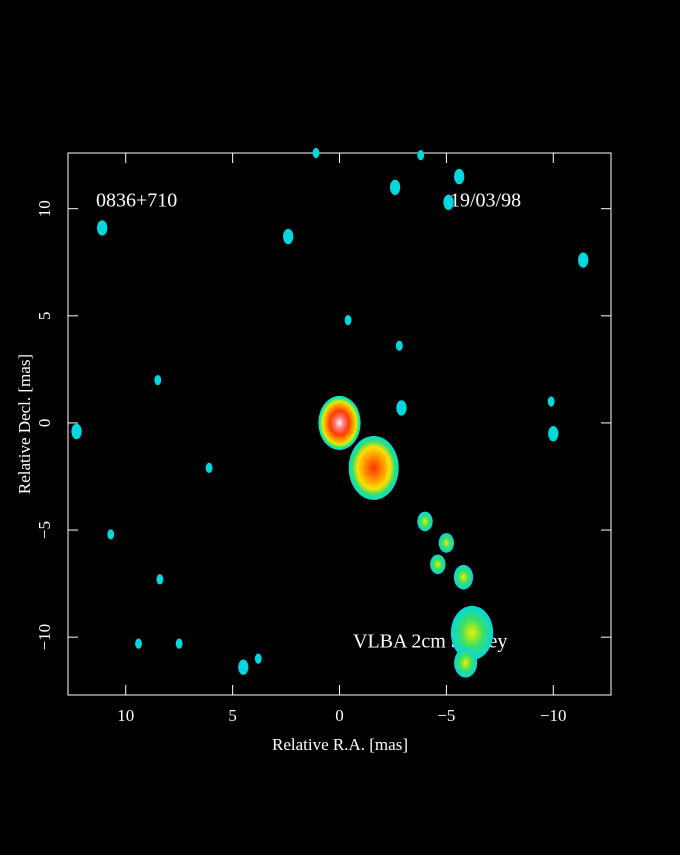 Image resolution: width=680 pixels, height=855 pixels. Describe the element at coordinates (24, 424) in the screenshot. I see `y-axis-label: Relative Decl. [mas]` at that location.